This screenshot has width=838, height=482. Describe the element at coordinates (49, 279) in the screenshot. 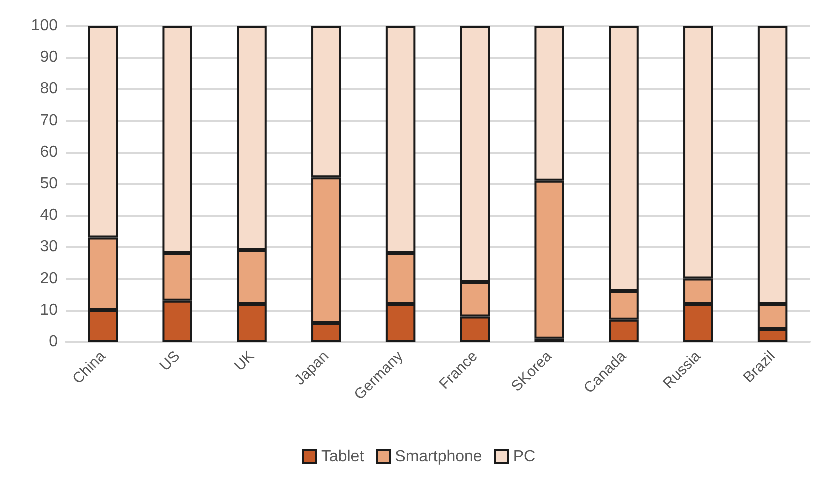

I see `y-tick-label: 20` at that location.